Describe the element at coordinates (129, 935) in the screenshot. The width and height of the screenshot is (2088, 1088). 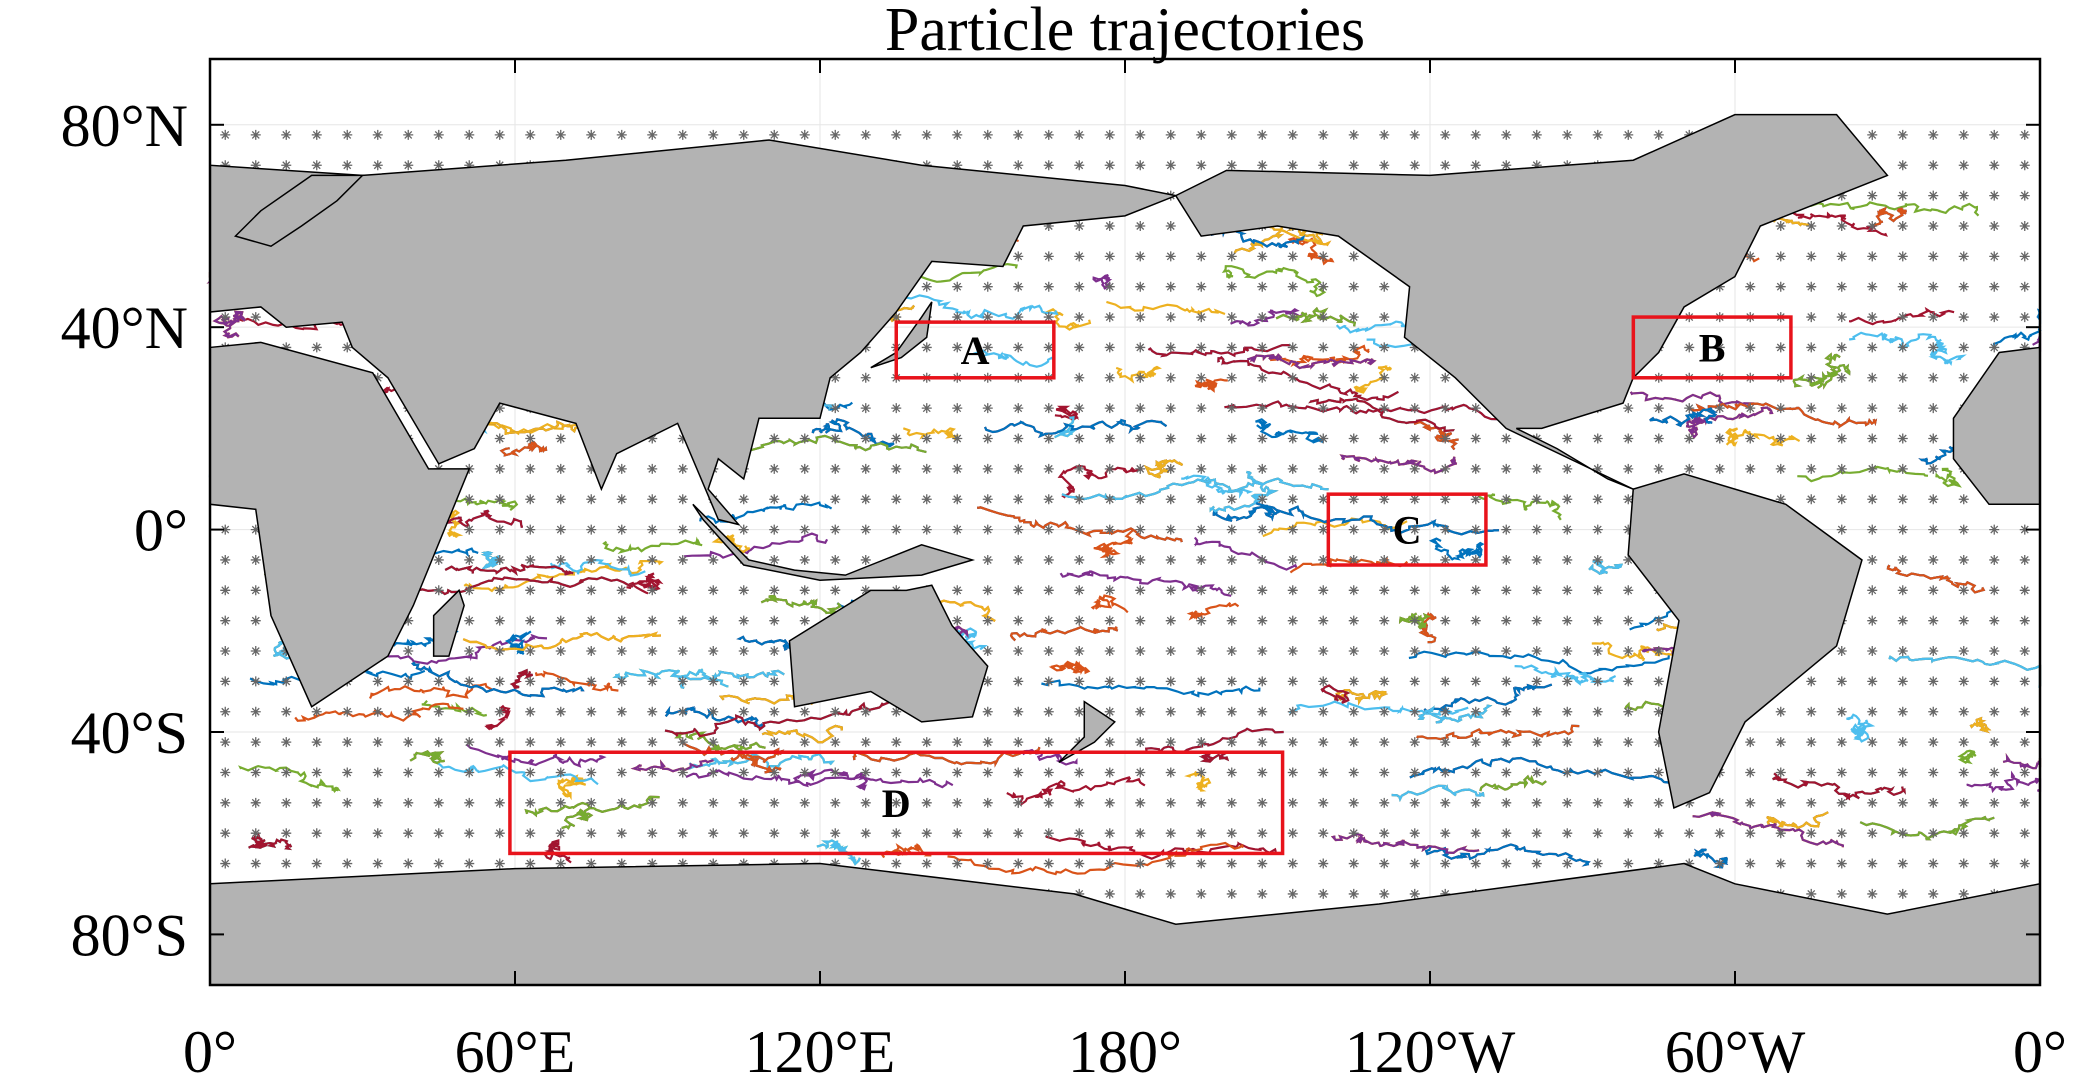
I see `y-tick-label: 80°S` at that location.